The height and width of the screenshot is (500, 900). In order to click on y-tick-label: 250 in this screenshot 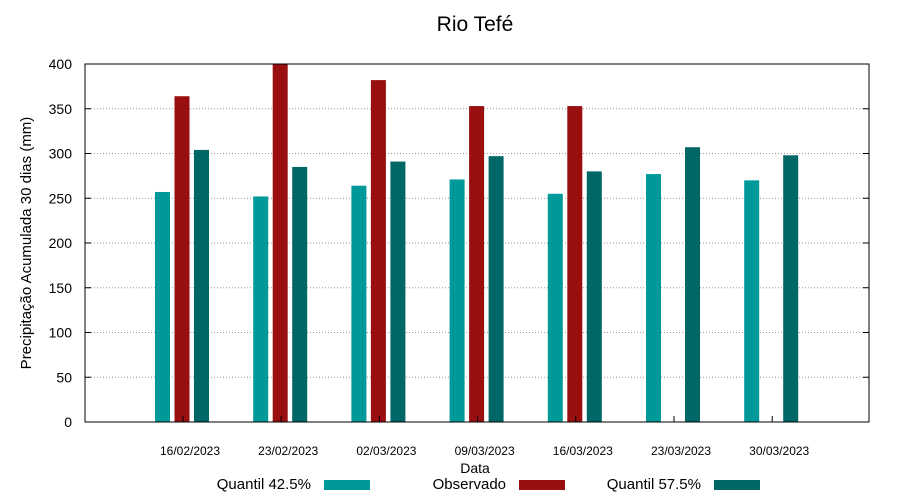, I will do `click(61, 198)`.